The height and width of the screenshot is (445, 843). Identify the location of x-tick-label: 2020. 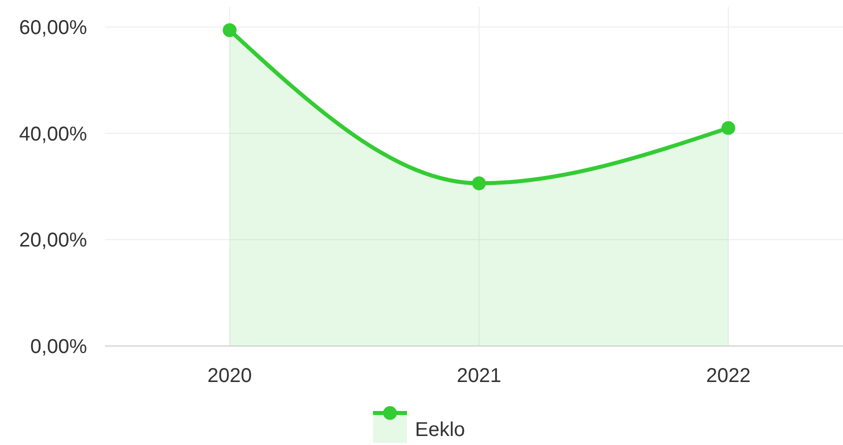
(229, 376).